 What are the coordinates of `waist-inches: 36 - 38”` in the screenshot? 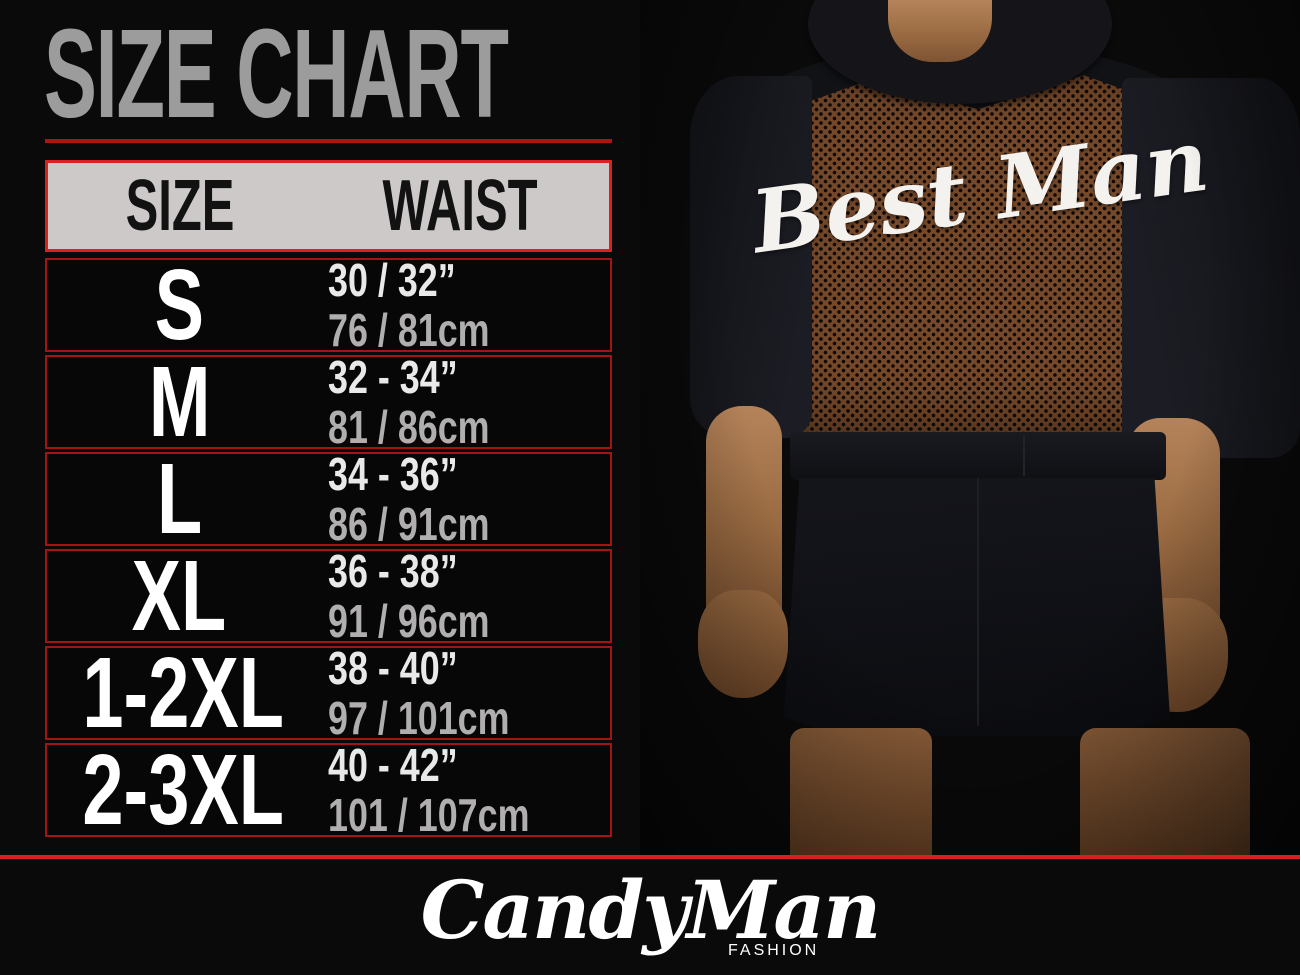 It's located at (392, 571).